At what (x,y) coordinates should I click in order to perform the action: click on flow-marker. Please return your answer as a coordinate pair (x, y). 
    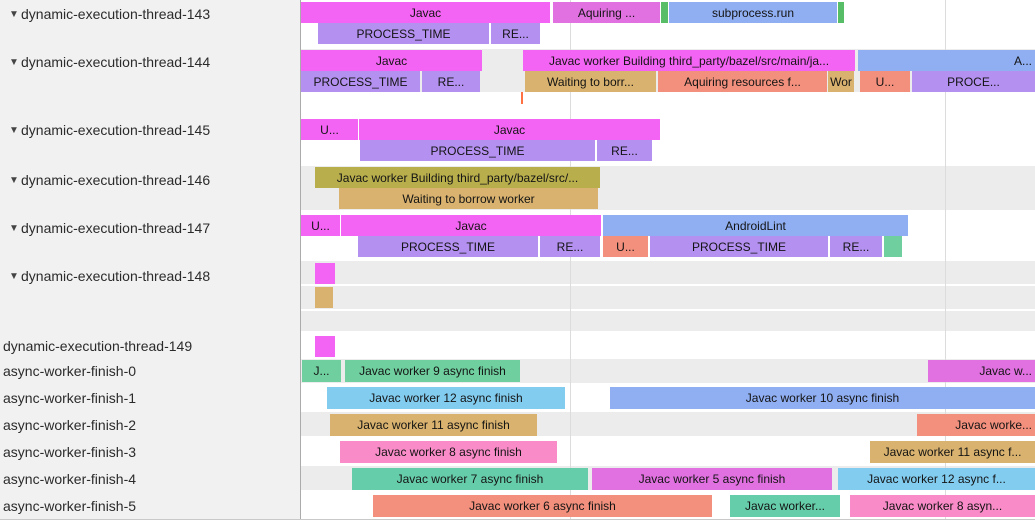
    Looking at the image, I should click on (522, 98).